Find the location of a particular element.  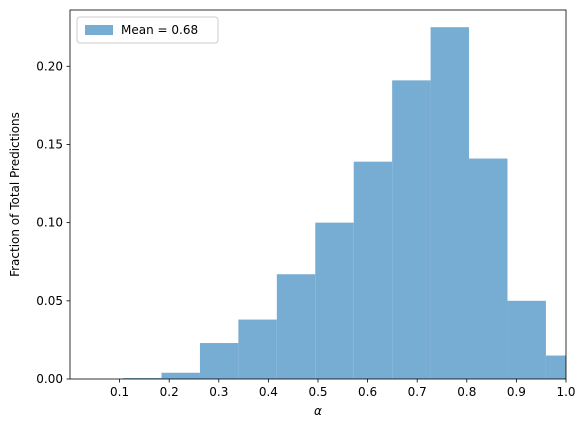

x-tick-label: 0.5 is located at coordinates (317, 392).